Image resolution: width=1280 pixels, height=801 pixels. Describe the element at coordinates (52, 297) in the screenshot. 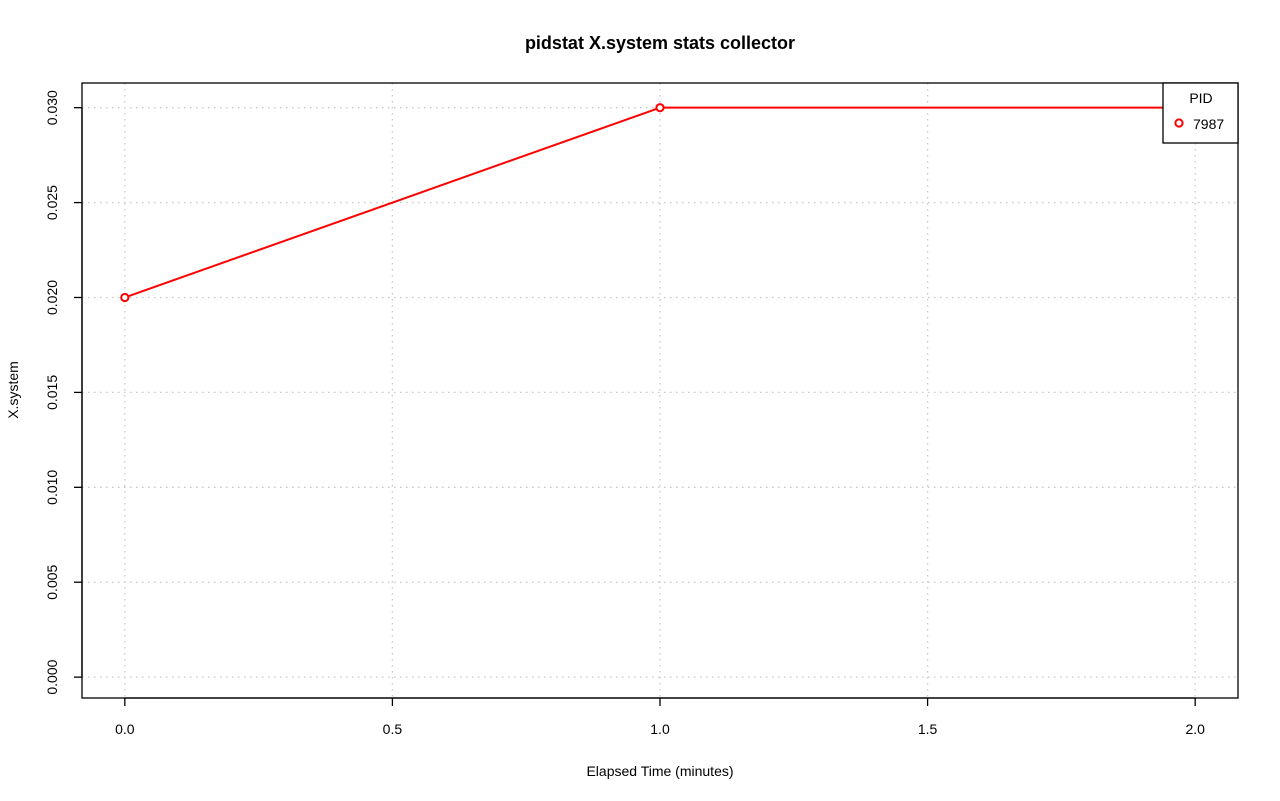

I see `y-tick-label: 0.020` at that location.